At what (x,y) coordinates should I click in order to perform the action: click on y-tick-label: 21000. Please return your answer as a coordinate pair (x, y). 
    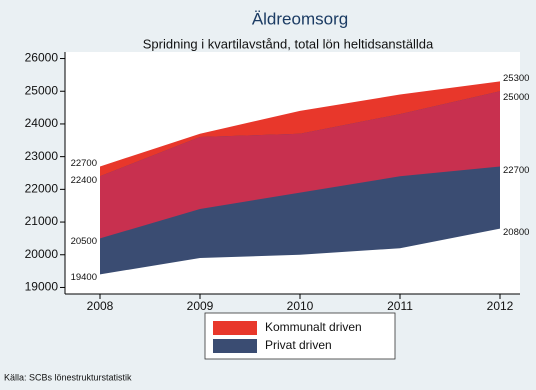
    Looking at the image, I should click on (42, 221).